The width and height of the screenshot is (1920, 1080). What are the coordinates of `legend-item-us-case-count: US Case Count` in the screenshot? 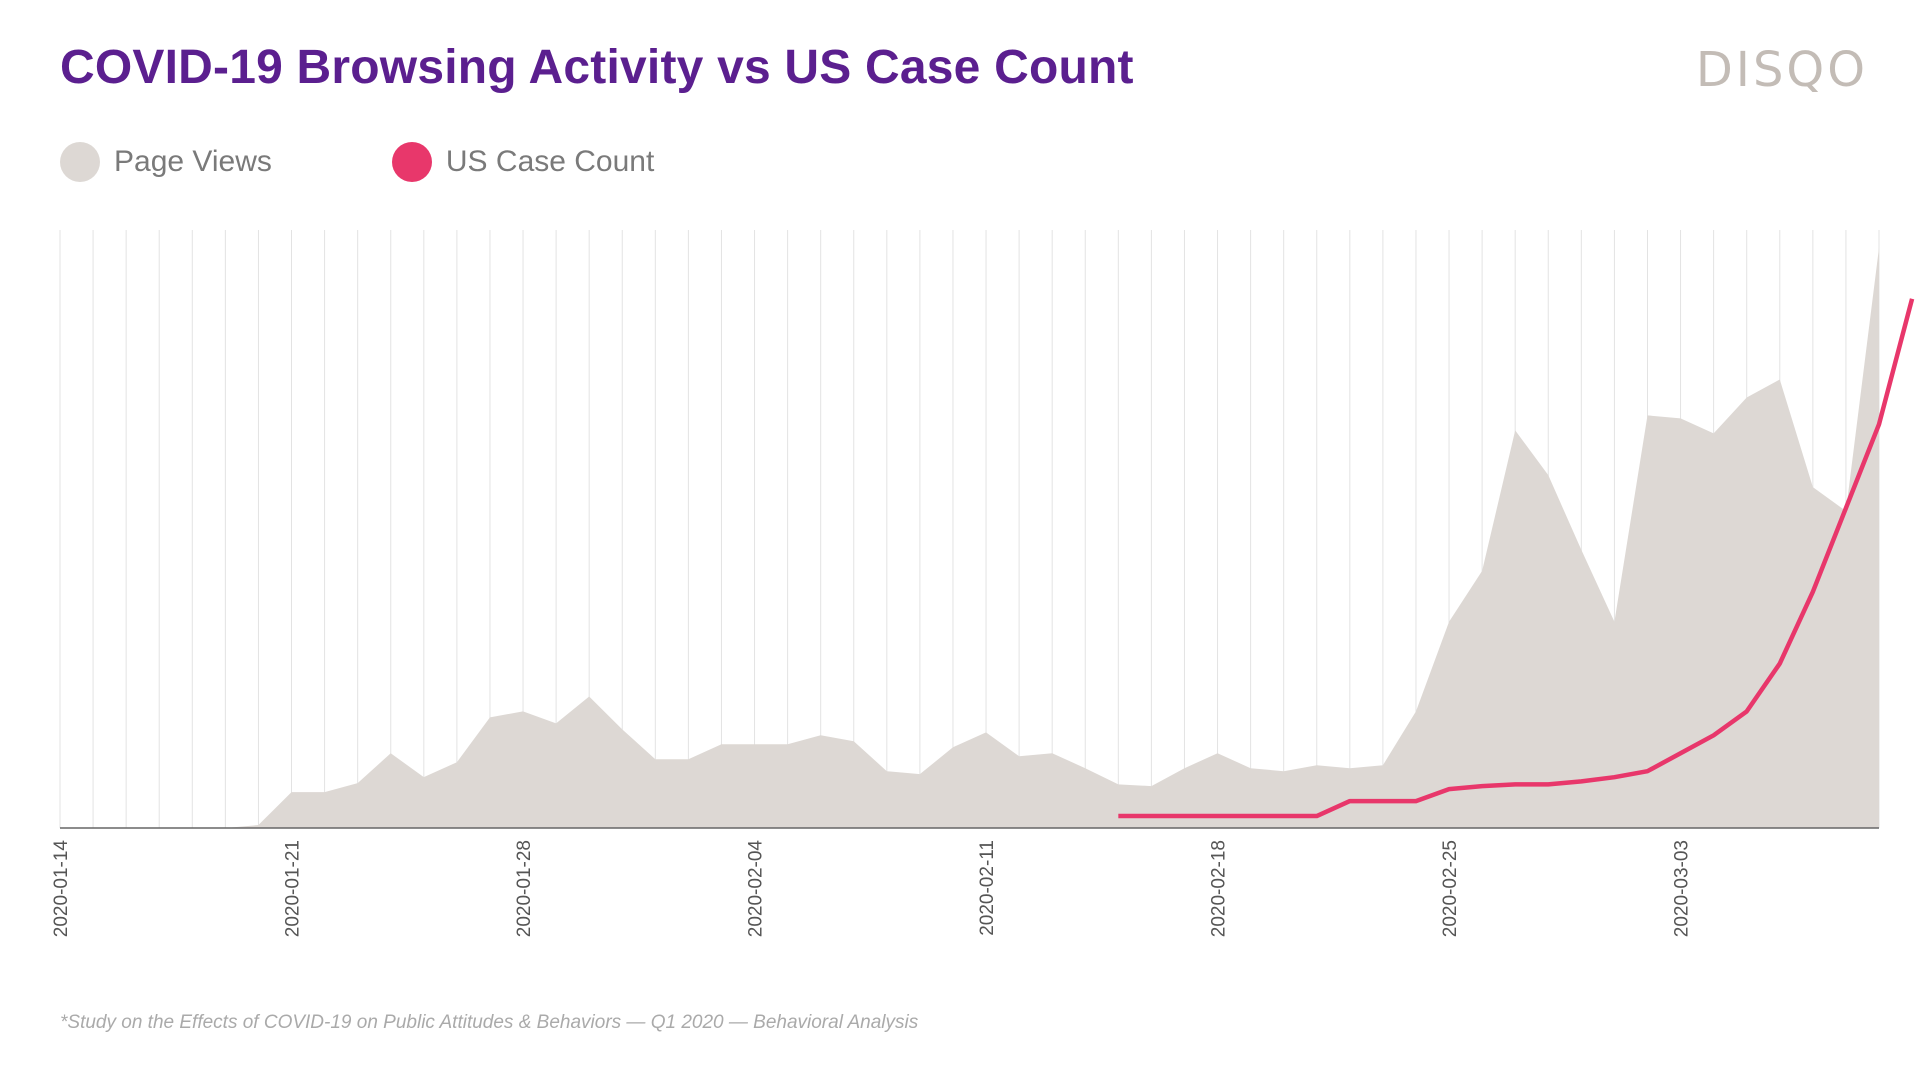 It's located at (523, 162).